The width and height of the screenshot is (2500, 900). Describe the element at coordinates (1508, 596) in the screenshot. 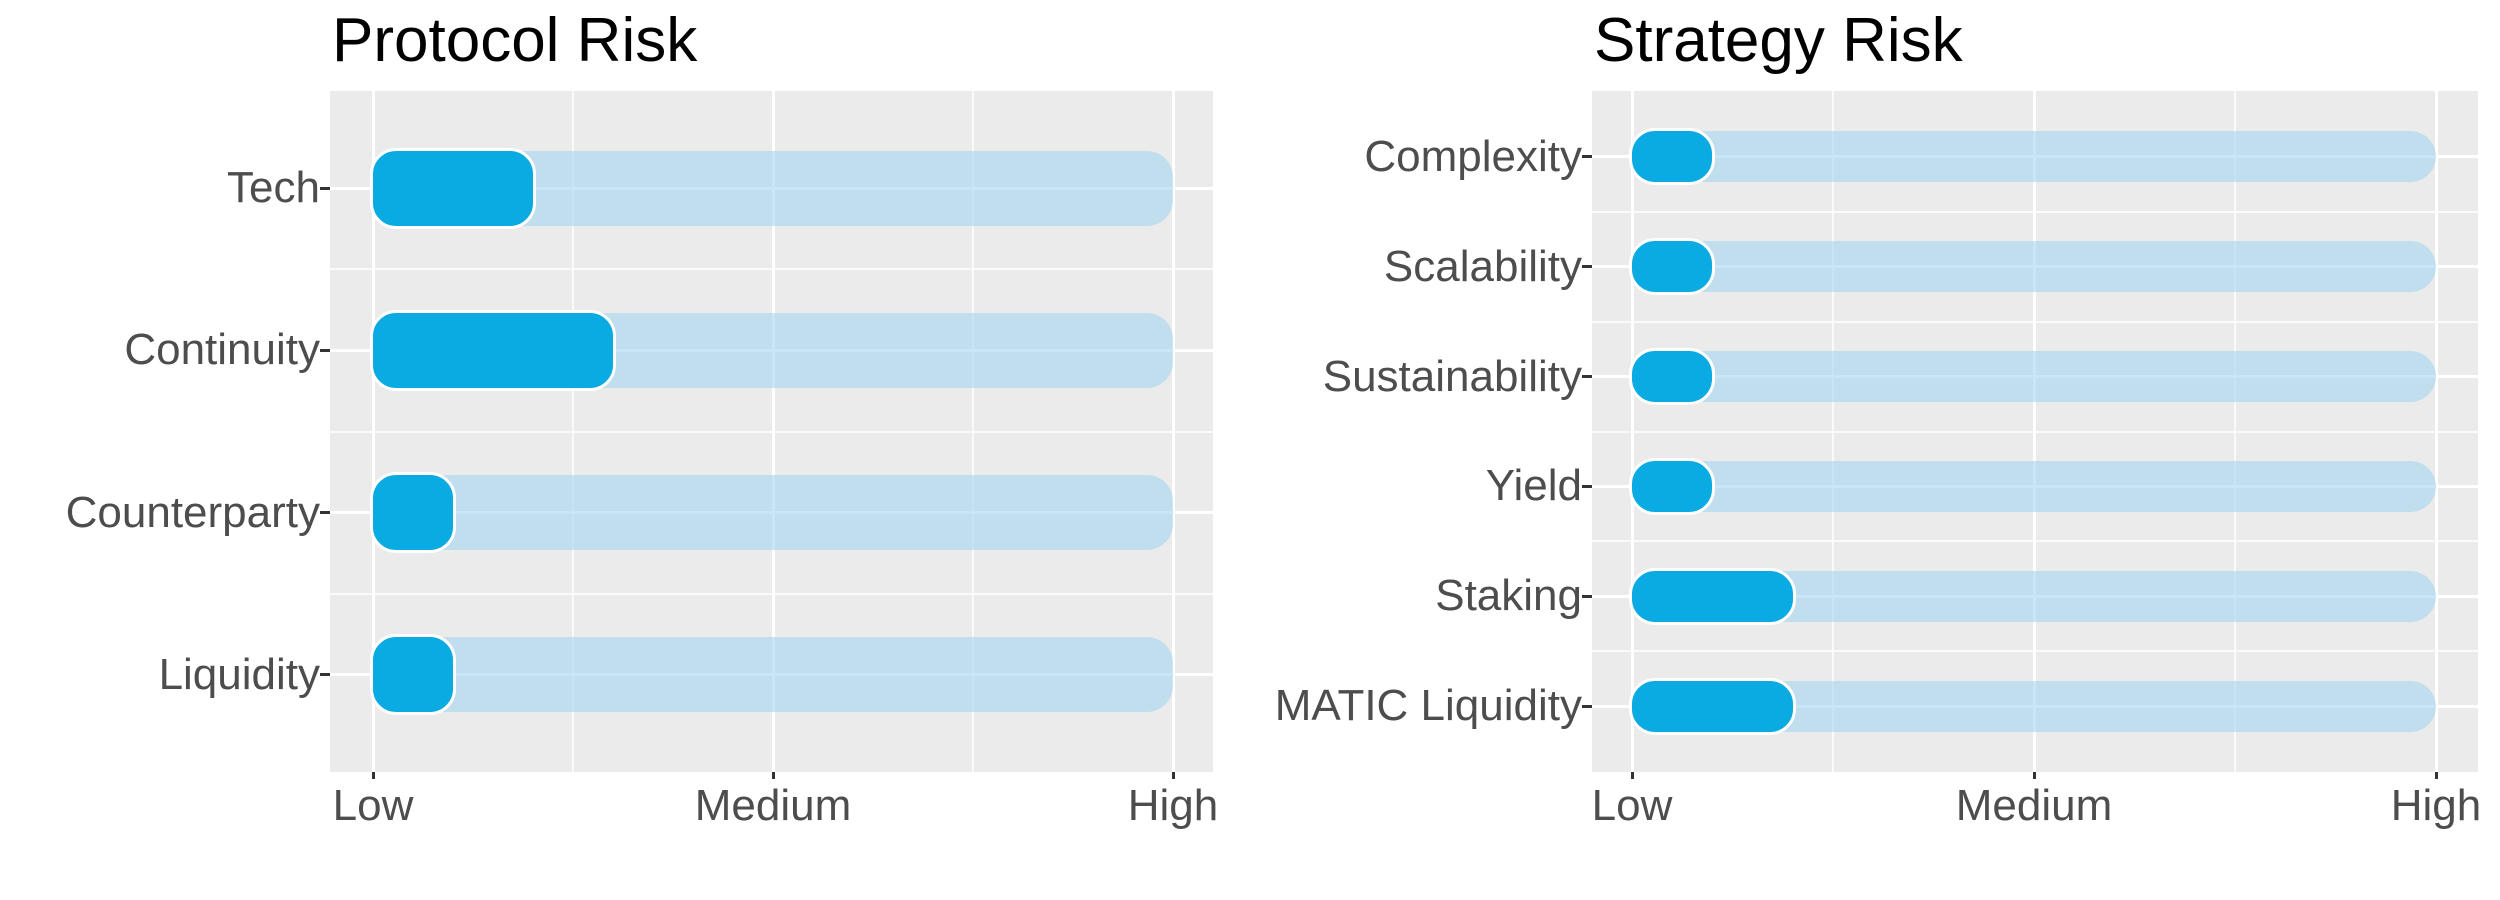

I see `category-label: Staking` at that location.